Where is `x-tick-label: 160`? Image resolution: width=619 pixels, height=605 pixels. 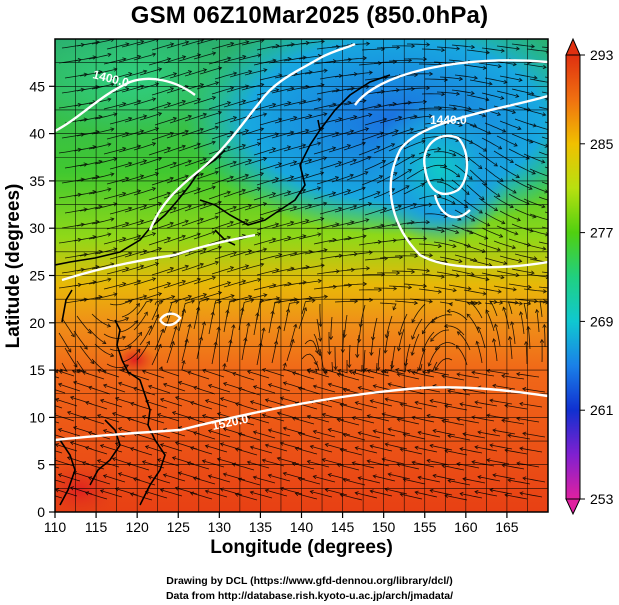 x-tick-label: 160 is located at coordinates (466, 527).